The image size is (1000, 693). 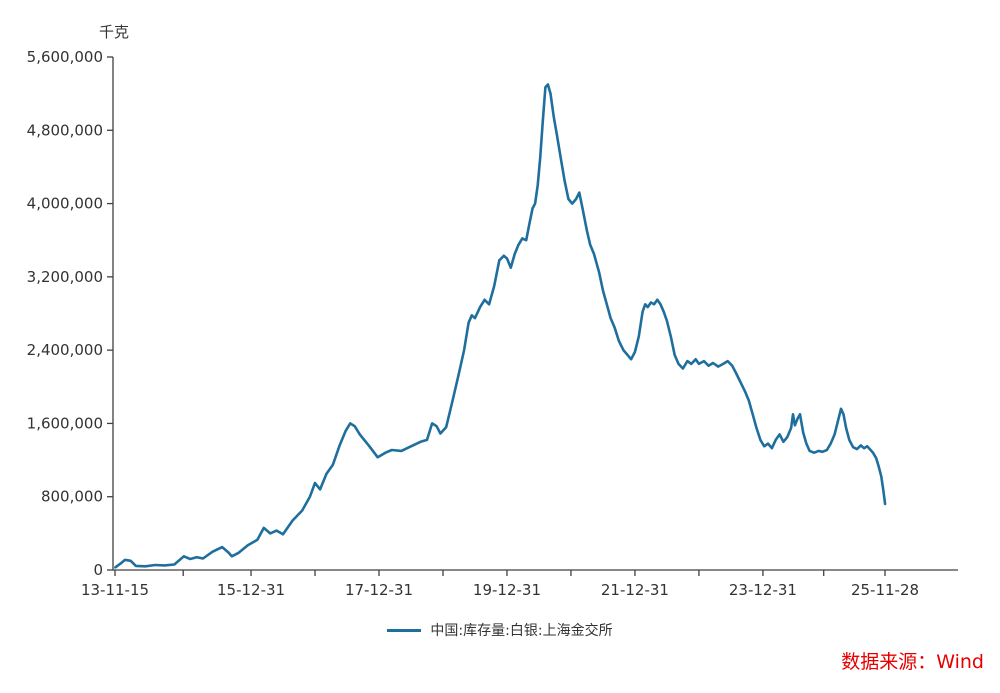 What do you see at coordinates (114, 32) in the screenshot?
I see `y-axis-unit-label: 千克` at bounding box center [114, 32].